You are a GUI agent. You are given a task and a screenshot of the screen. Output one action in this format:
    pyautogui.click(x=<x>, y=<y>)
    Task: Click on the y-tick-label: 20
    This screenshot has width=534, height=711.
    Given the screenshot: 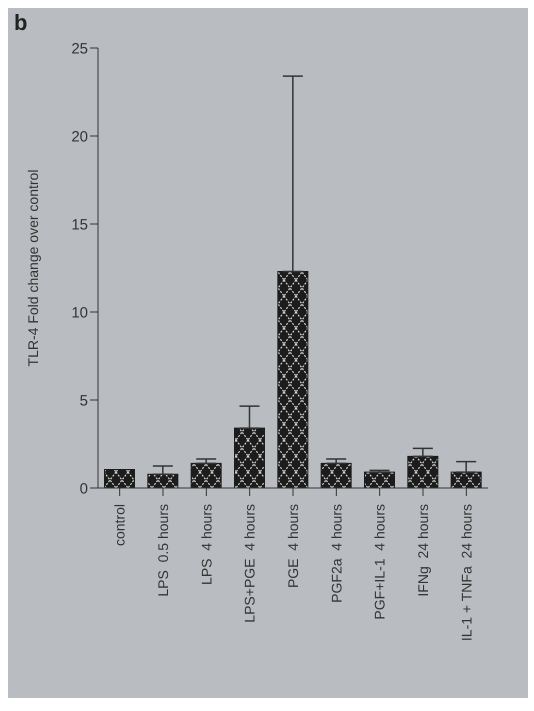 What is the action you would take?
    pyautogui.click(x=79, y=137)
    